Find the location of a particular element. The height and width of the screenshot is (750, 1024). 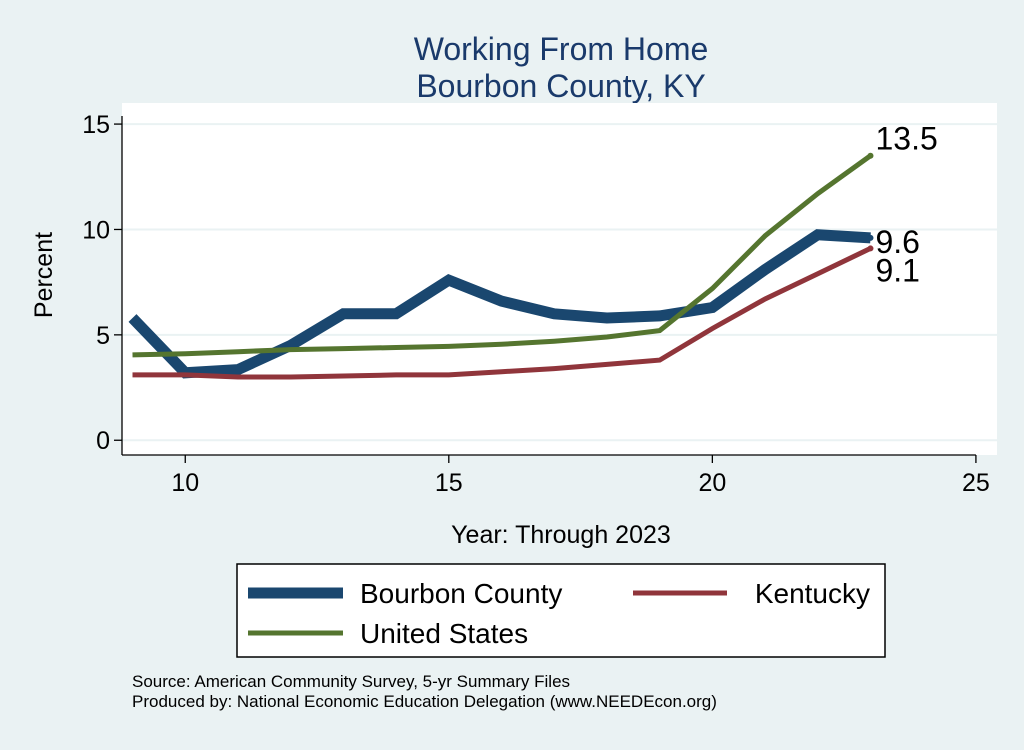

legend-label-united-states: United States is located at coordinates (444, 633).